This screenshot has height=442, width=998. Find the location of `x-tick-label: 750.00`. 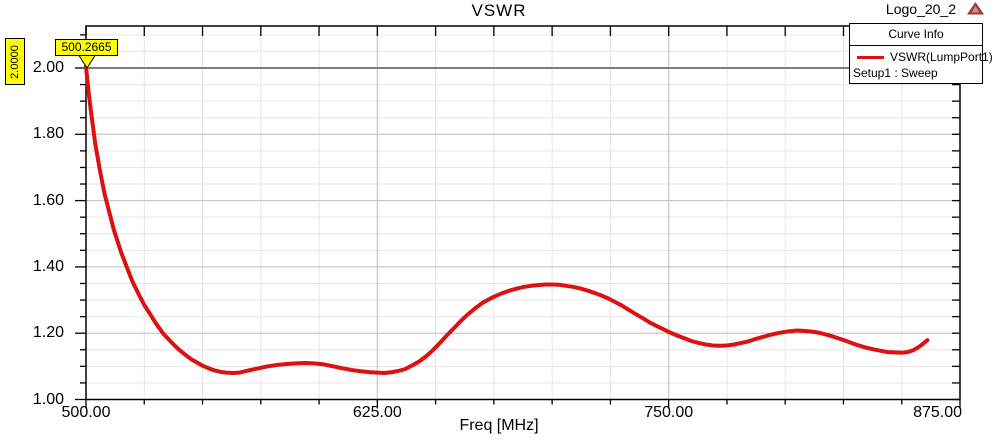

x-tick-label: 750.00 is located at coordinates (669, 412).